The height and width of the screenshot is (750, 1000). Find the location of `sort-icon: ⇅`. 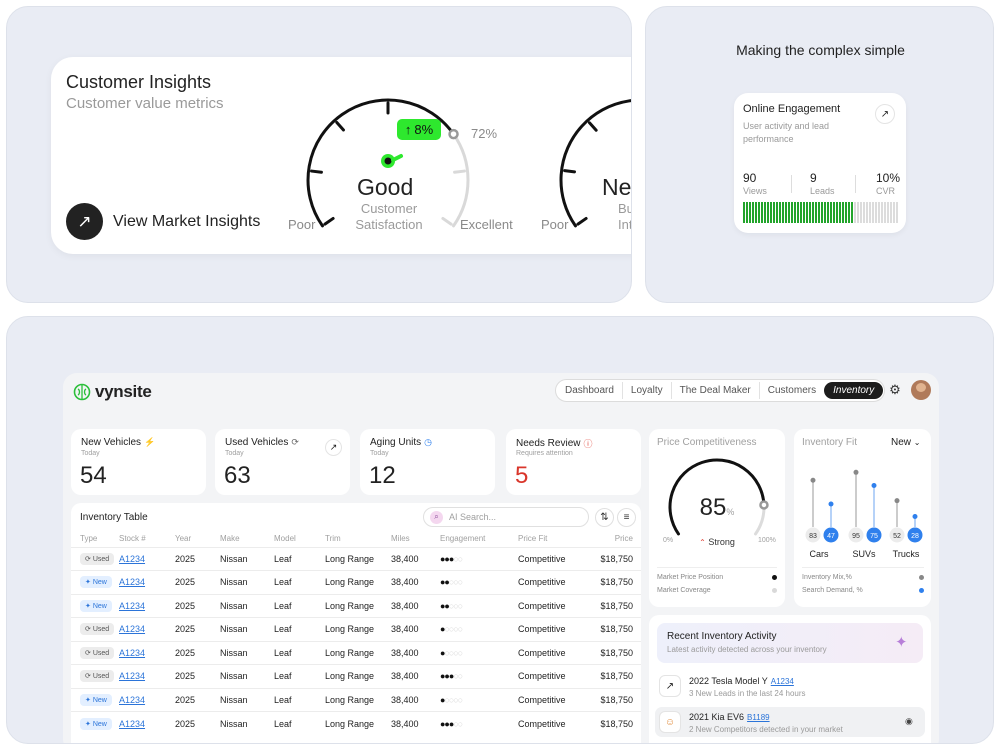

sort-icon: ⇅ is located at coordinates (604, 517).